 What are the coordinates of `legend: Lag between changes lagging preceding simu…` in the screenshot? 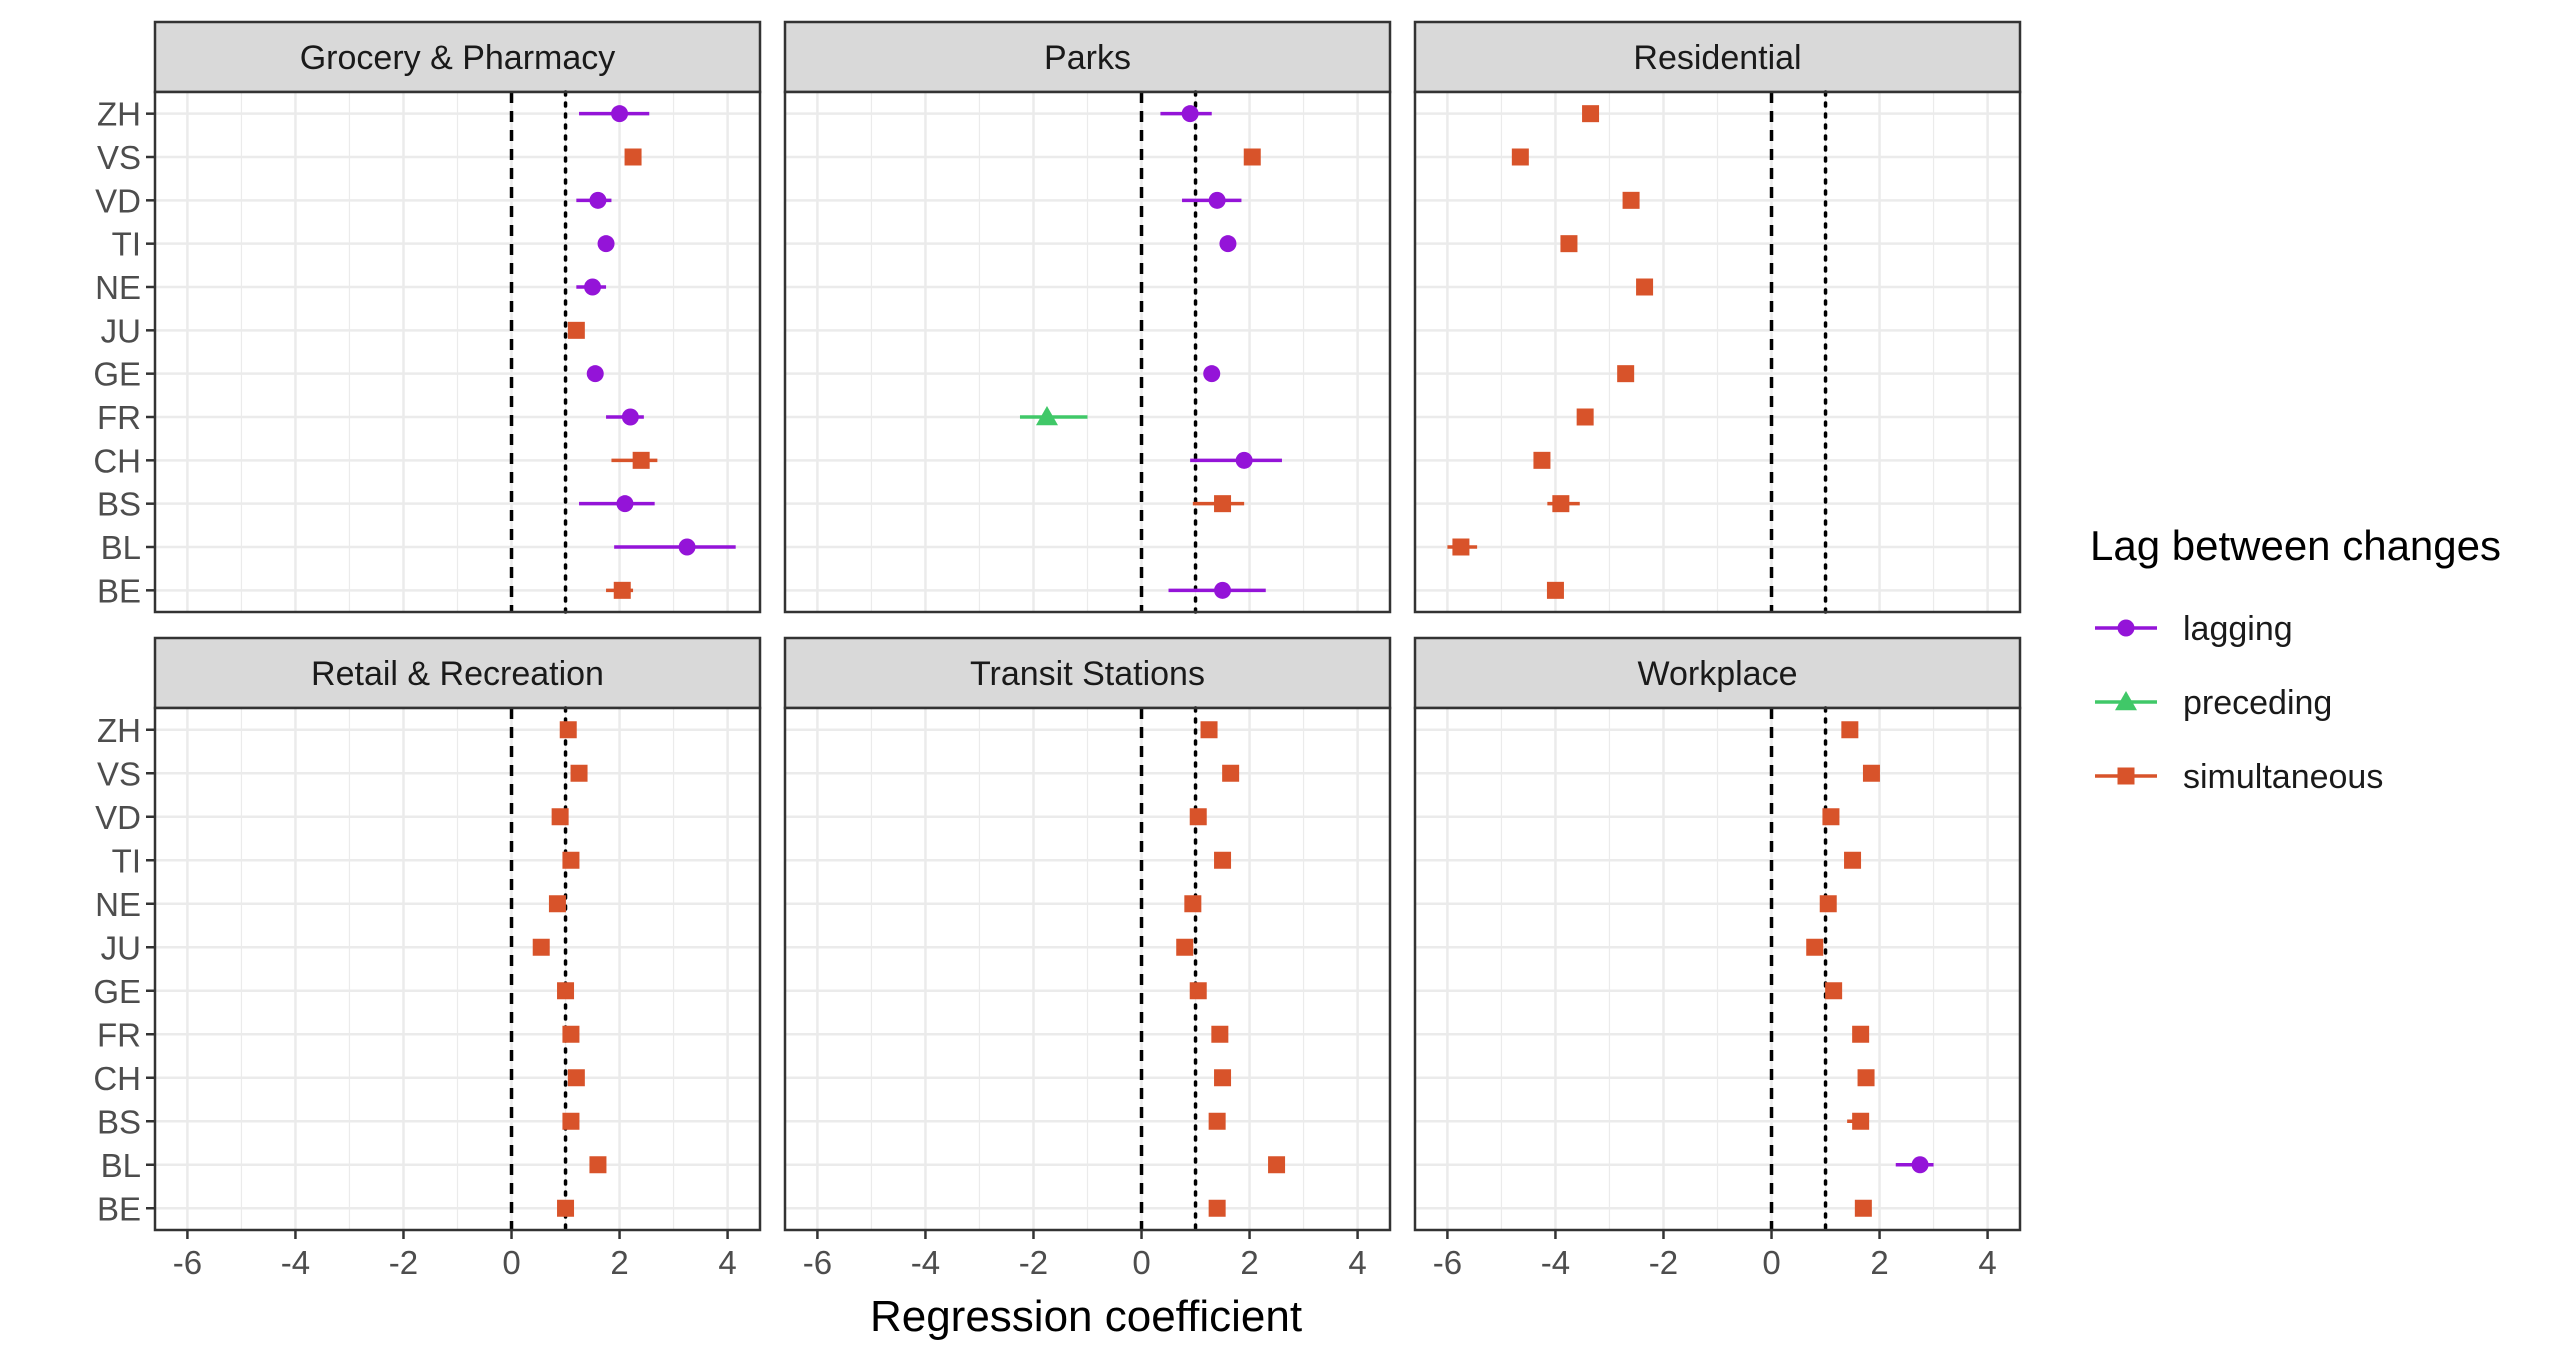 It's located at (2295, 659).